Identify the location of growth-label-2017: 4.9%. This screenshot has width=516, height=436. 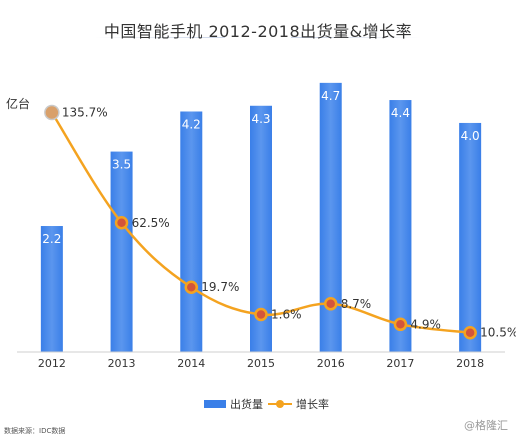
(425, 324).